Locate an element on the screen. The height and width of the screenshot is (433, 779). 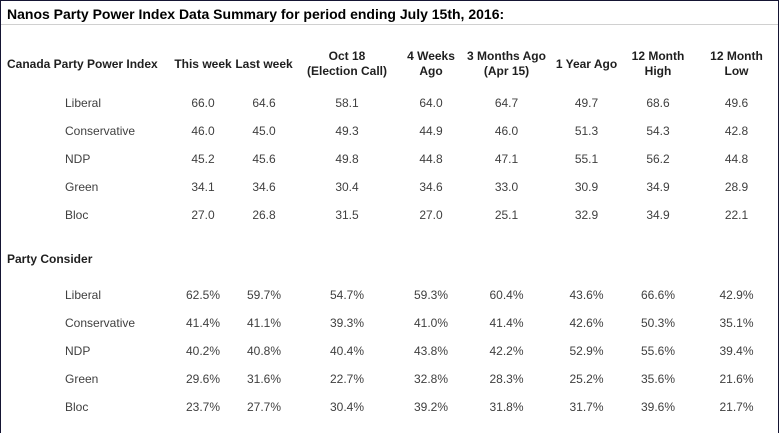
value-cell: 40.2% is located at coordinates (203, 351).